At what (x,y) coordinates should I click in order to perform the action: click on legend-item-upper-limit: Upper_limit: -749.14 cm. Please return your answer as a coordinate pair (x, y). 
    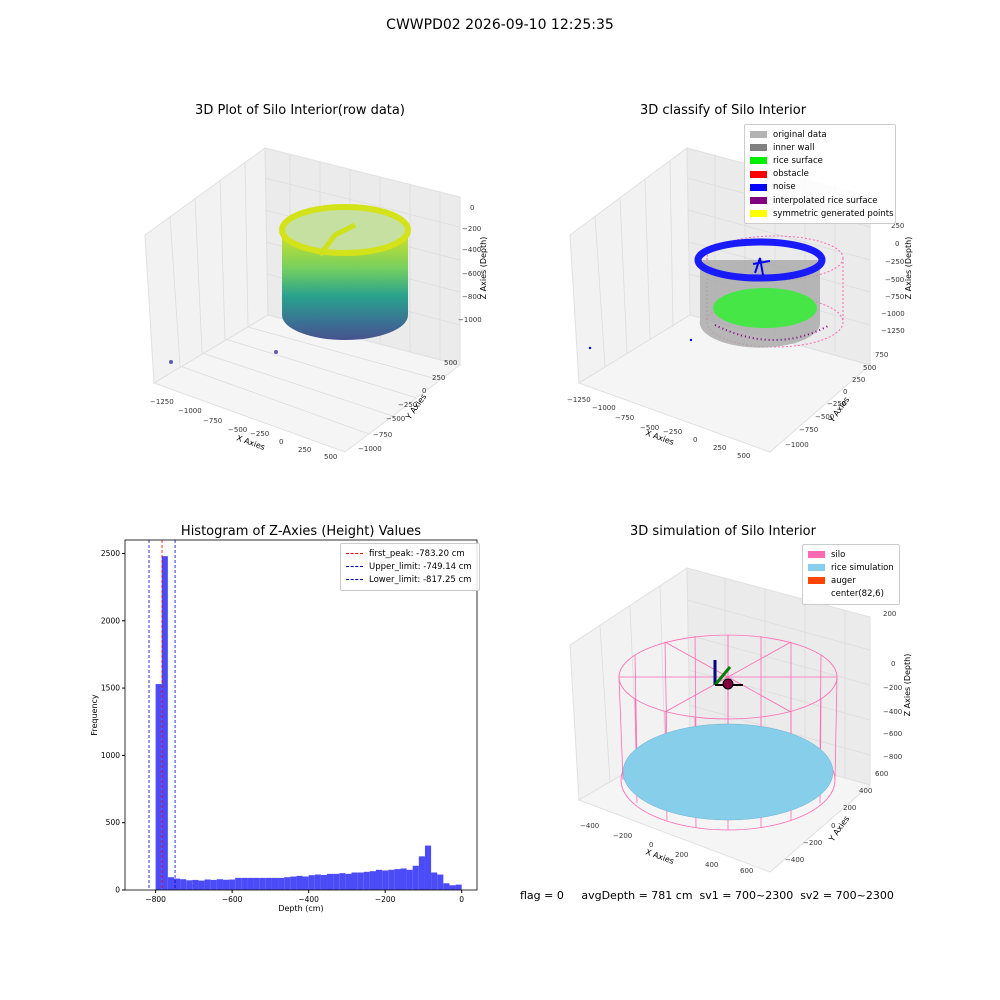
    Looking at the image, I should click on (410, 566).